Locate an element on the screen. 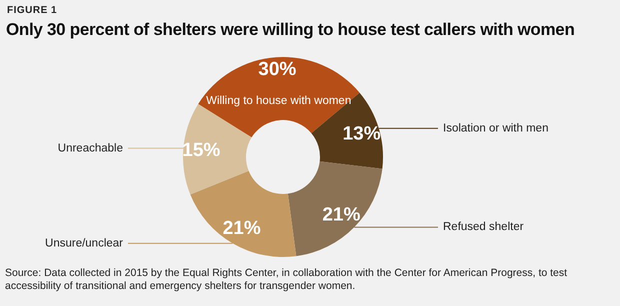 This screenshot has width=620, height=306. slice-label: Isolation or with men is located at coordinates (495, 128).